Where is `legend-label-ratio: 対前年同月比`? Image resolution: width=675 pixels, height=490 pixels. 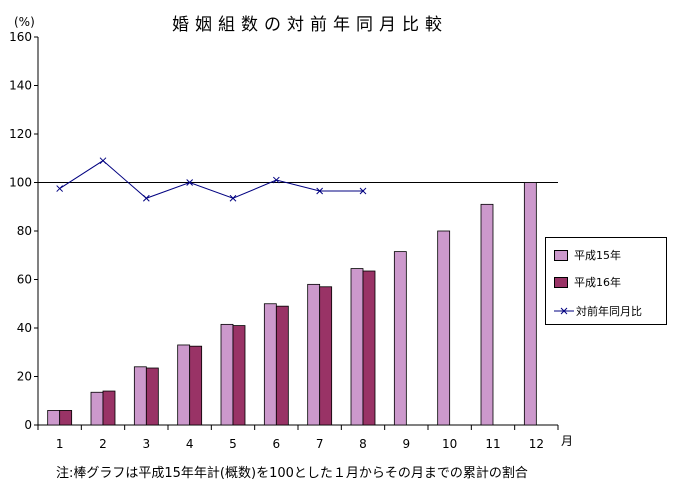 legend-label-ratio: 対前年同月比 is located at coordinates (609, 311).